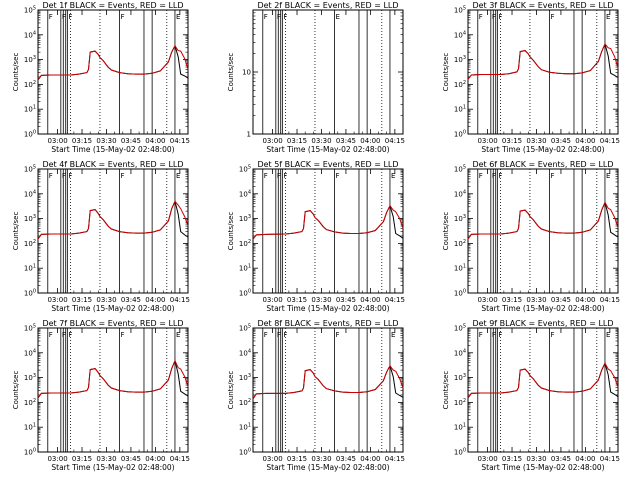  I want to click on panel-title: Det 5f BLACK = Events, RED = LLD, so click(327, 164).